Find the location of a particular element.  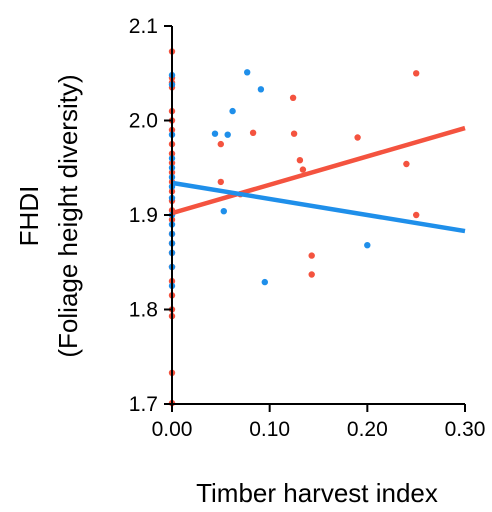

x-tick-label: 0.00 is located at coordinates (172, 429).